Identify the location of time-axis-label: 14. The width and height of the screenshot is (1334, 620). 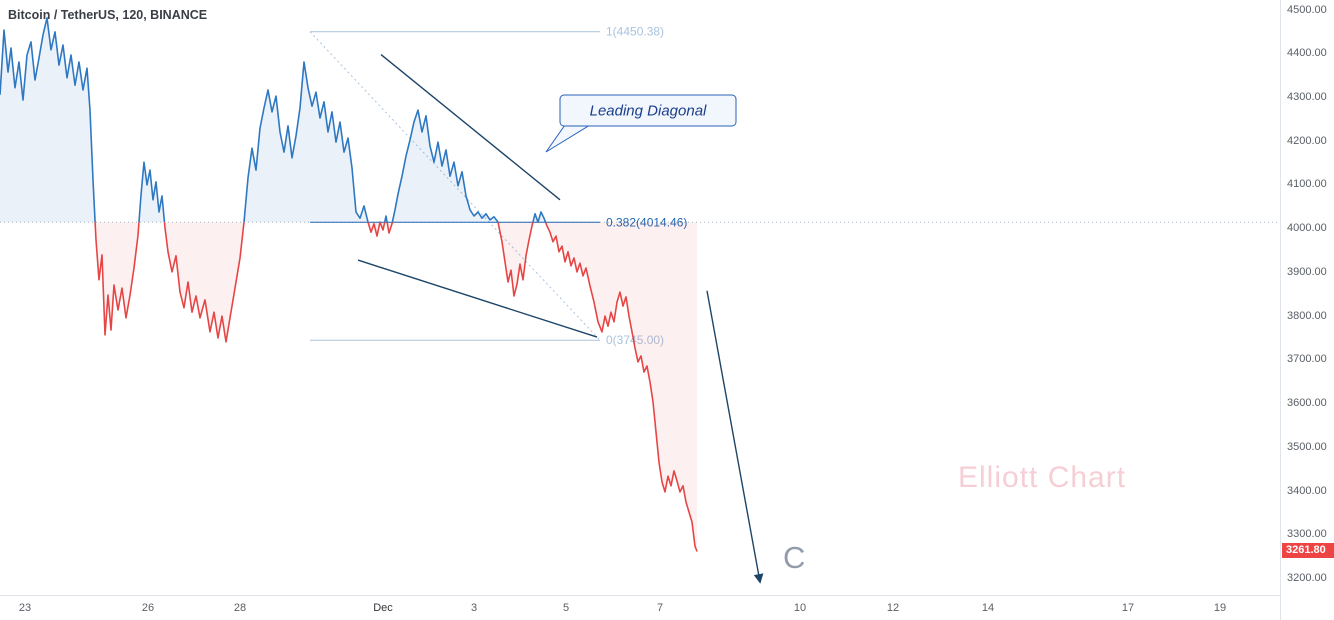
(988, 608).